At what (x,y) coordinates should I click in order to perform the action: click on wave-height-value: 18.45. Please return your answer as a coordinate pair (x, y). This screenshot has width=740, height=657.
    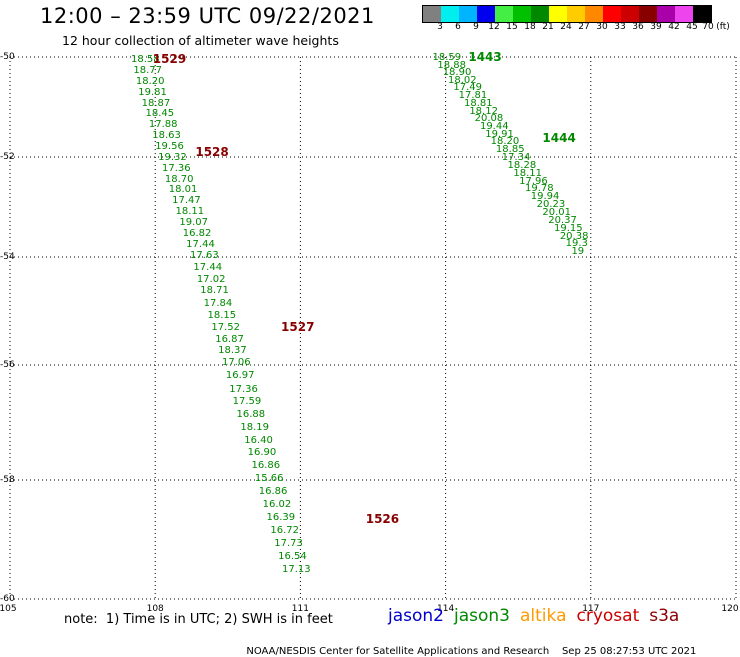
    Looking at the image, I should click on (160, 113).